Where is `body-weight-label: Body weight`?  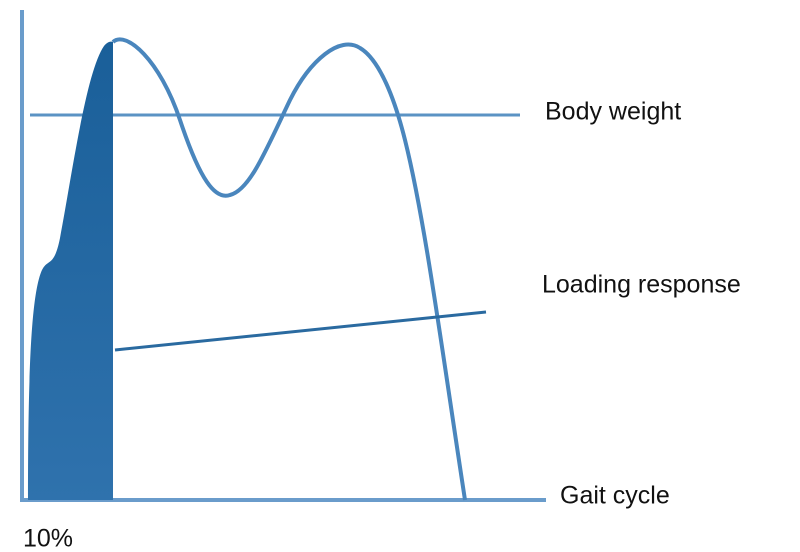 body-weight-label: Body weight is located at coordinates (613, 112).